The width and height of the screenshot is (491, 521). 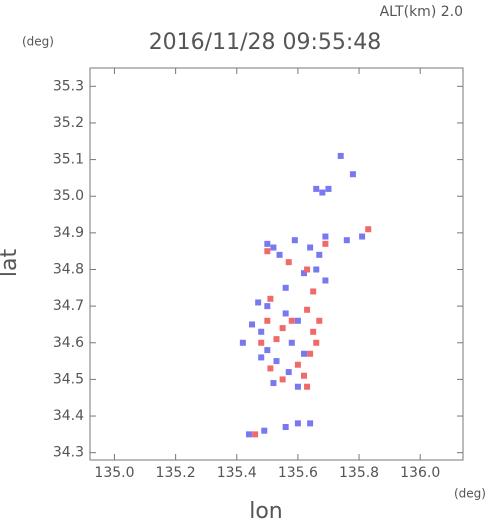 I want to click on y-tick-label: 34.5, so click(x=68, y=379).